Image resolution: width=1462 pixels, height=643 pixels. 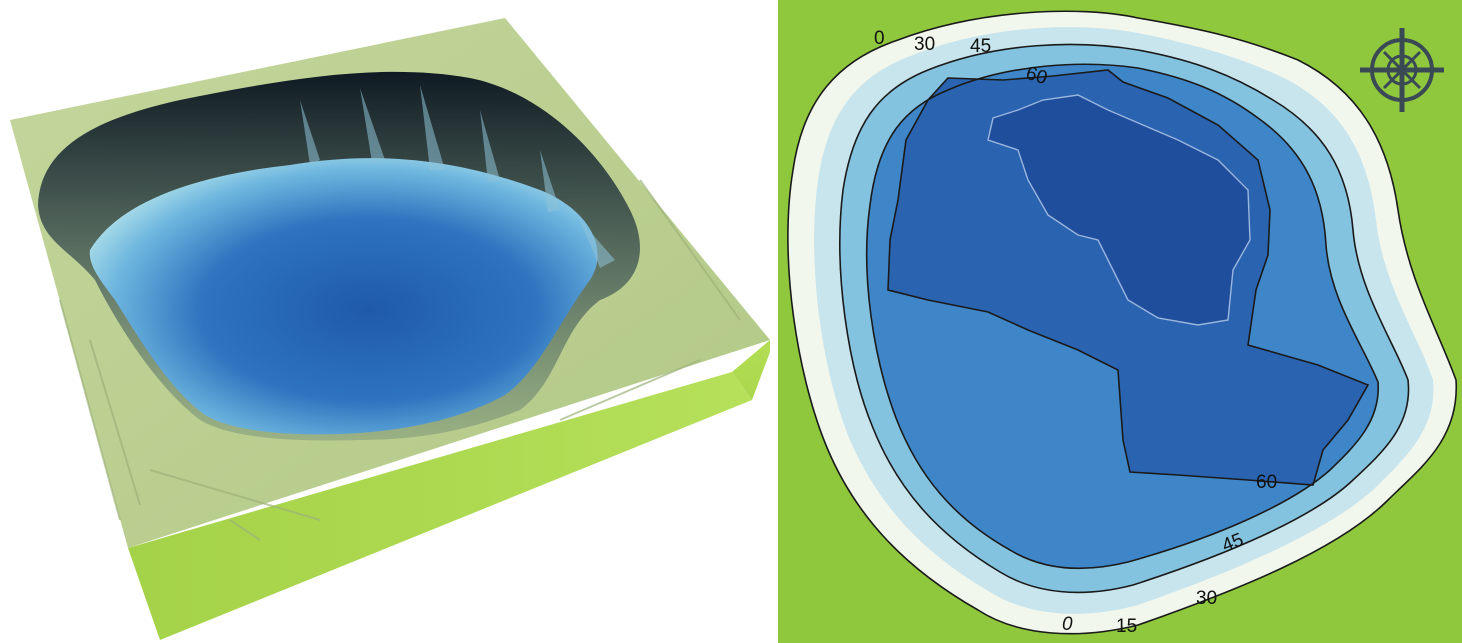 What do you see at coordinates (924, 44) in the screenshot?
I see `contour-label-top-30: 30` at bounding box center [924, 44].